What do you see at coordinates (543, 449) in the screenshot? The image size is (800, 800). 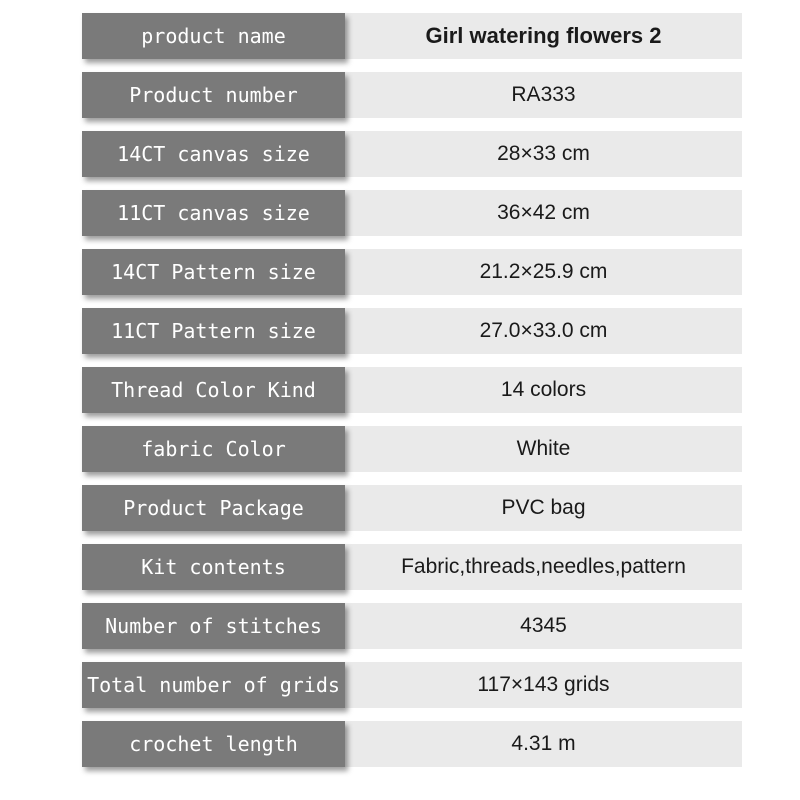 I see `spec-value-fabric-color: White` at bounding box center [543, 449].